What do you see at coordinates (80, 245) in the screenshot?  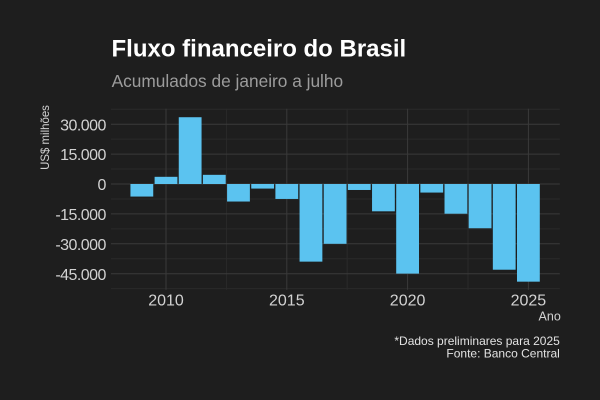 I see `svg-text: -30.000` at bounding box center [80, 245].